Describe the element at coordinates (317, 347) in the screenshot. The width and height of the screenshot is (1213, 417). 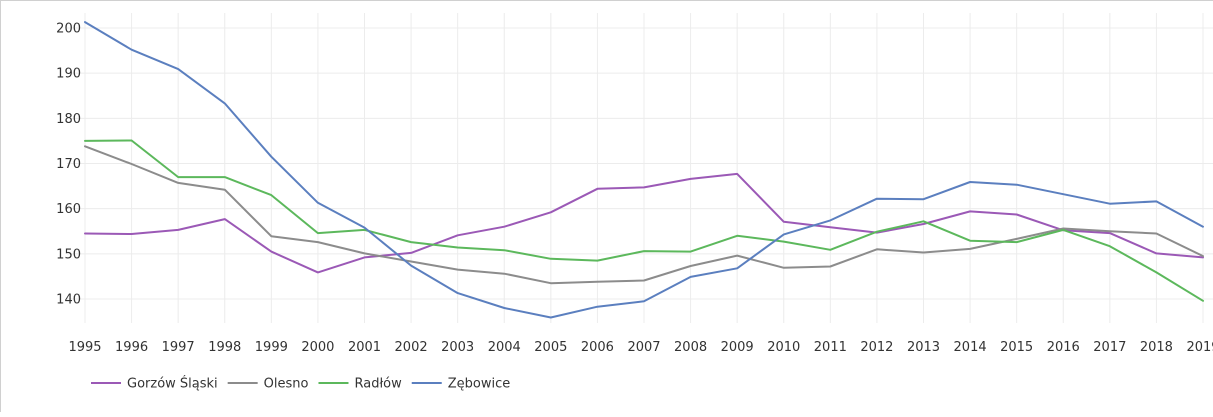
I see `x-tick-label: 2000` at that location.